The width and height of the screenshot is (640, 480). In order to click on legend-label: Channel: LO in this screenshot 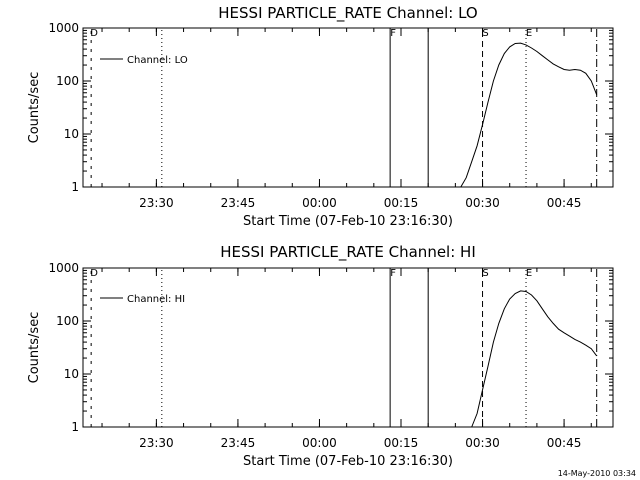, I will do `click(157, 60)`.